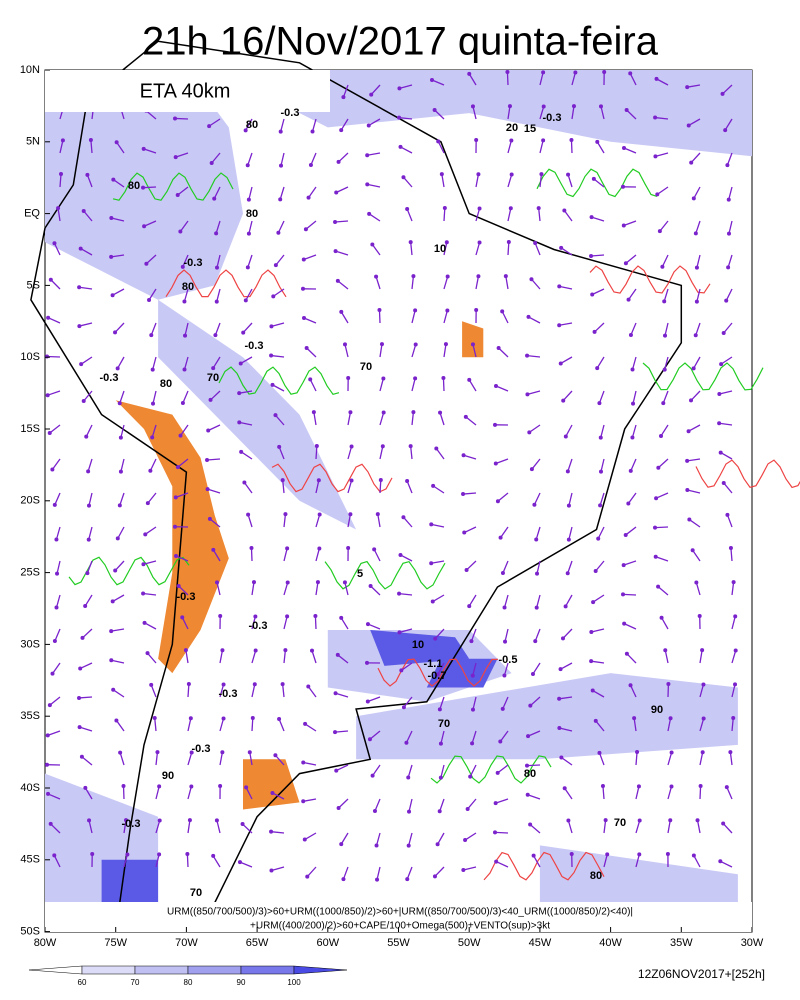 This screenshot has width=800, height=1000. Describe the element at coordinates (30, 644) in the screenshot. I see `lat-label: 30S` at that location.